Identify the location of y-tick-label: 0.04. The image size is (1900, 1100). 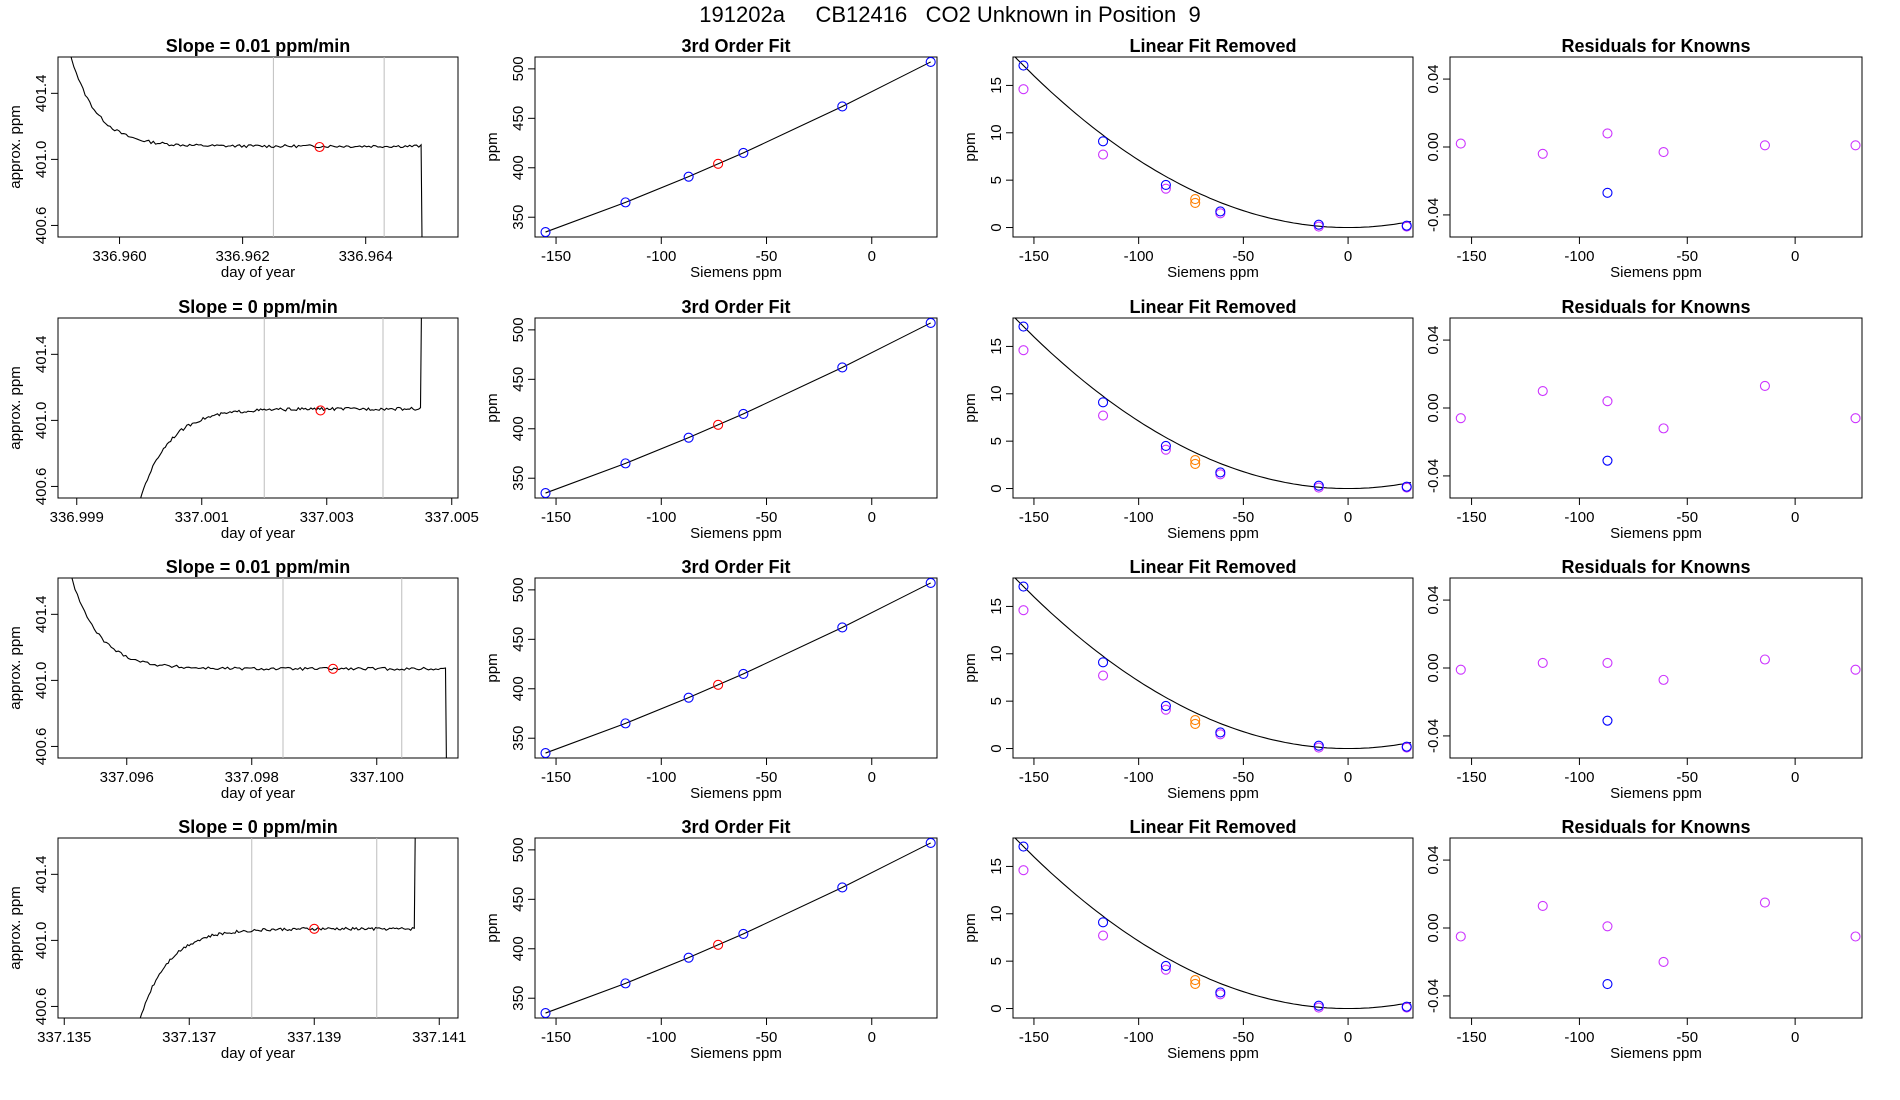
(1433, 859).